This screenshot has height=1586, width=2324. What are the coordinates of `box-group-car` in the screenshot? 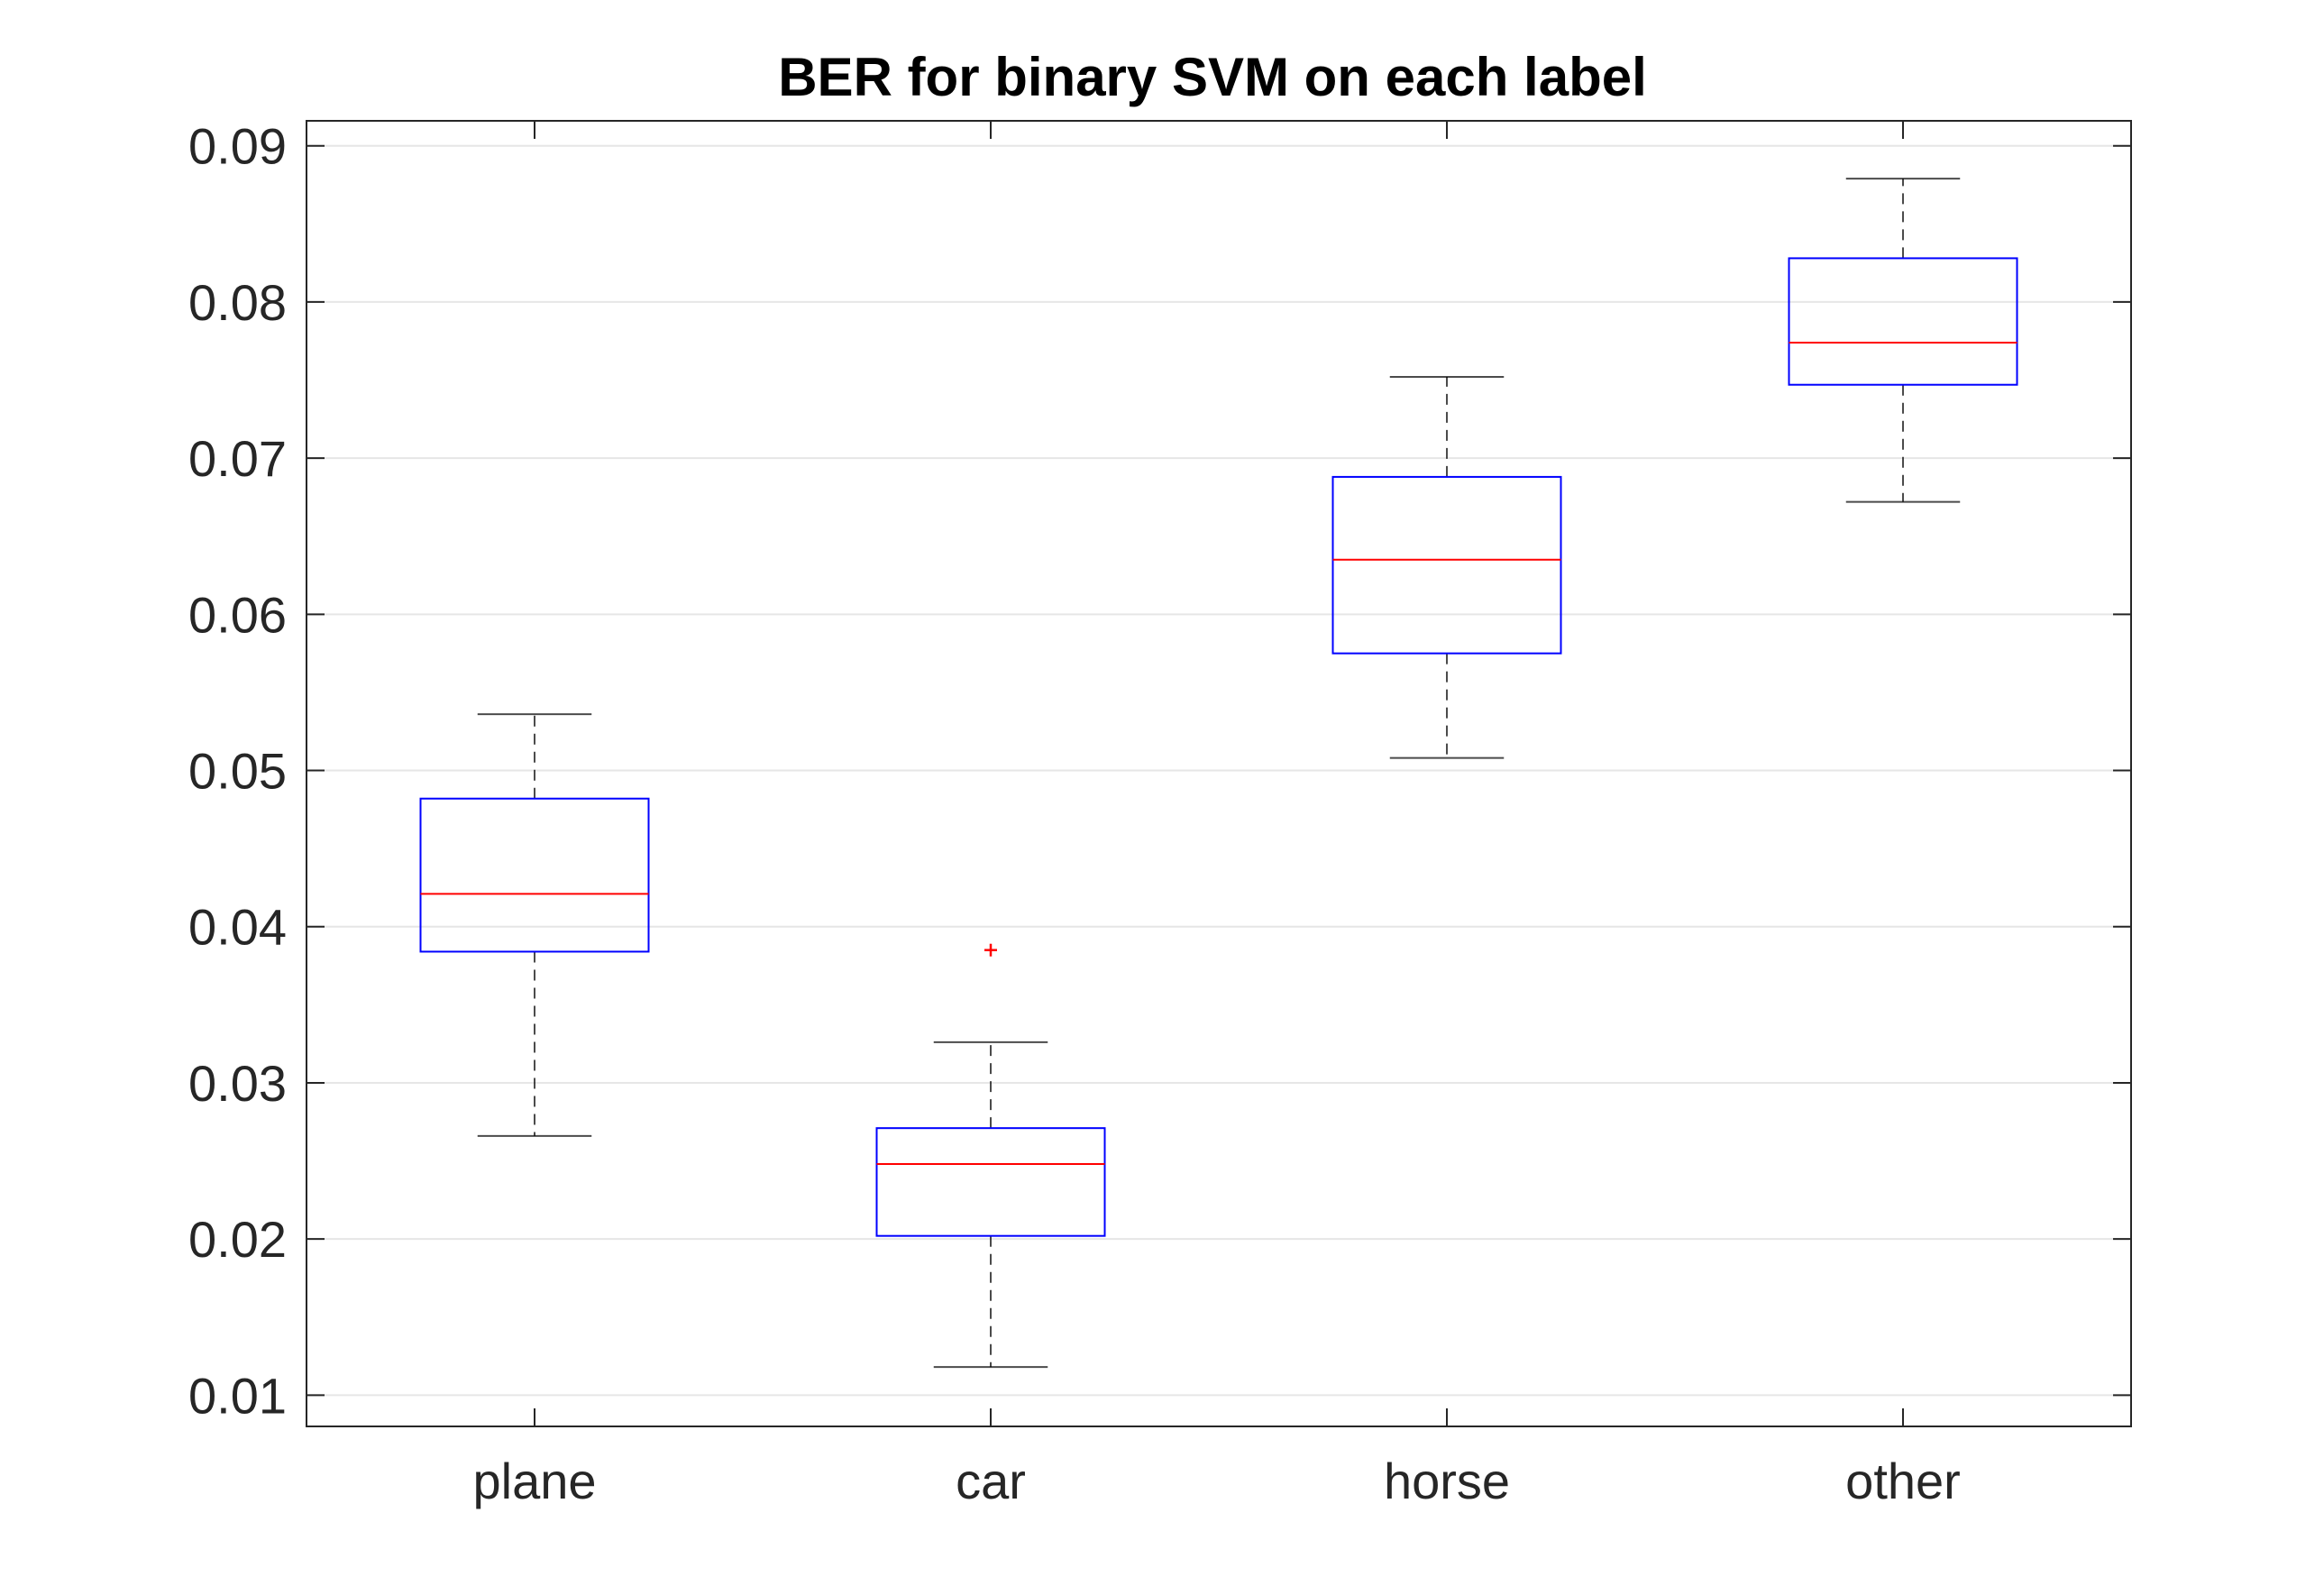 It's located at (990, 1156).